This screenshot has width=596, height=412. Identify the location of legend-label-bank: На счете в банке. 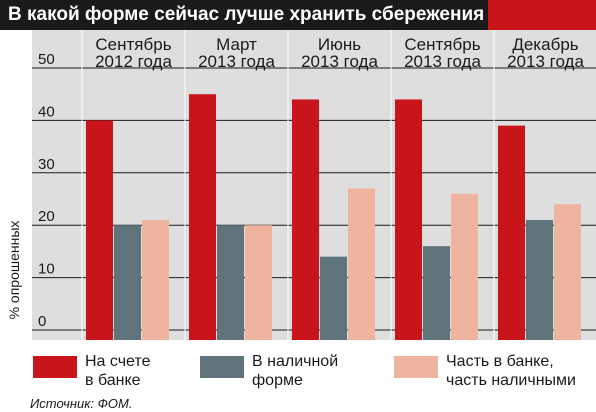
(118, 371).